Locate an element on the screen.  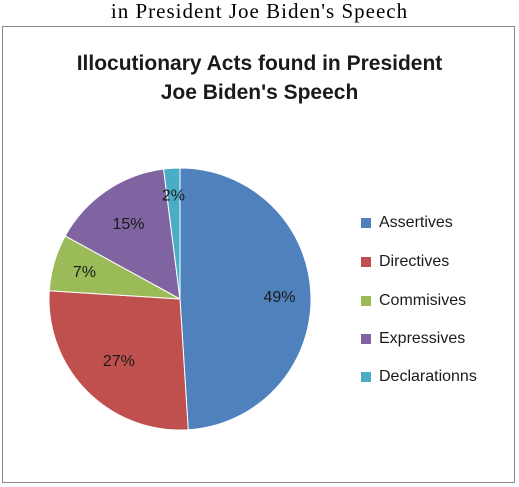
legend-item-directives: Directives is located at coordinates (440, 262).